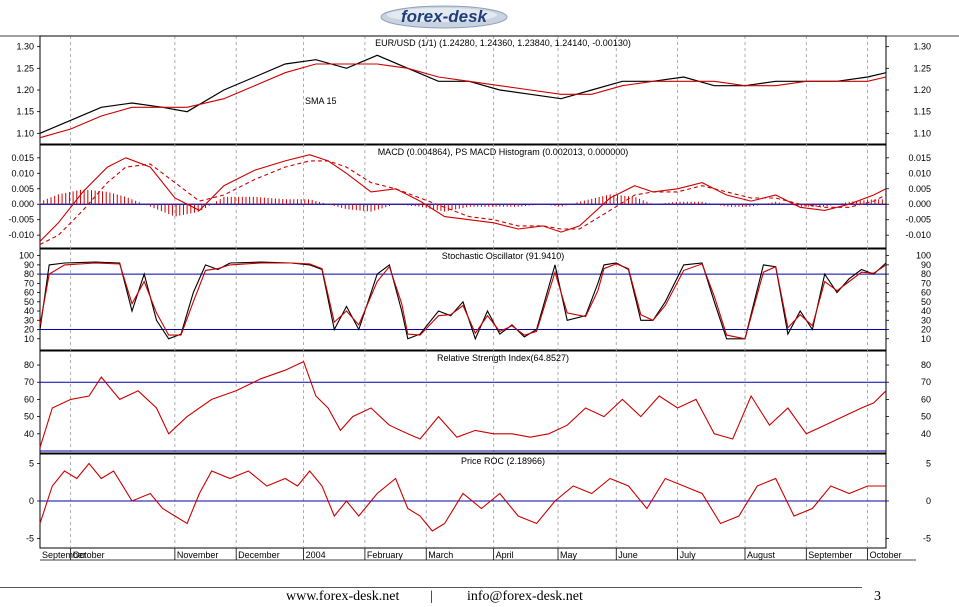 This screenshot has width=959, height=607. Describe the element at coordinates (922, 90) in the screenshot. I see `ytick-label-right: 1.20` at that location.